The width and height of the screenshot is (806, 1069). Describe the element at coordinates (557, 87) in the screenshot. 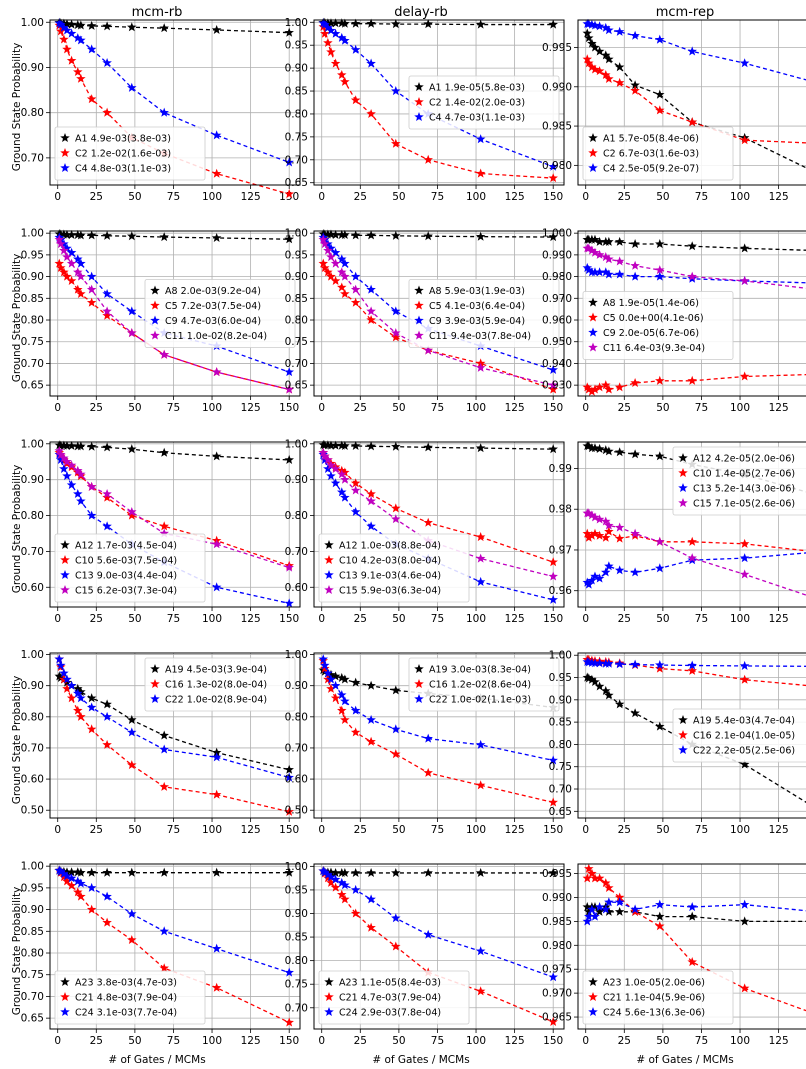

I see `y-tick-label: 0.990` at that location.